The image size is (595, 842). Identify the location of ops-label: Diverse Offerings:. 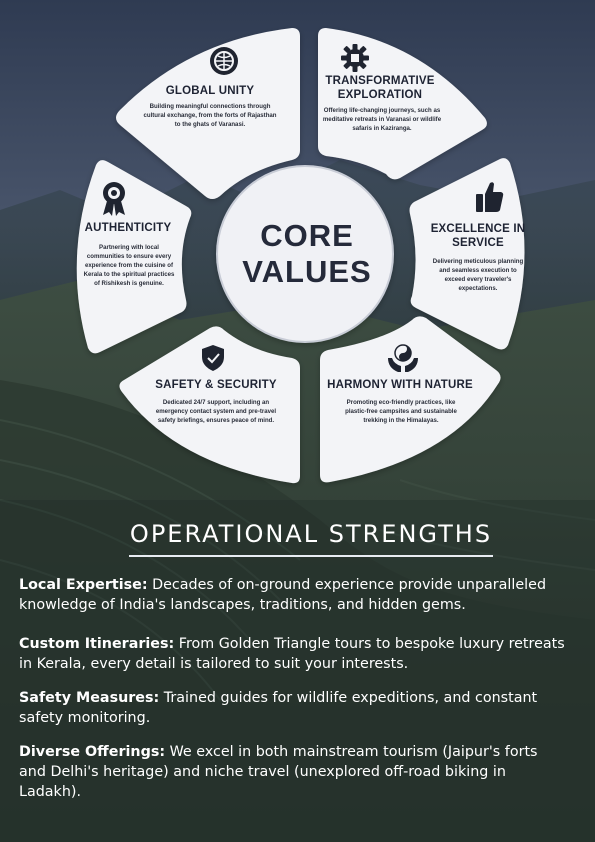
(92, 752).